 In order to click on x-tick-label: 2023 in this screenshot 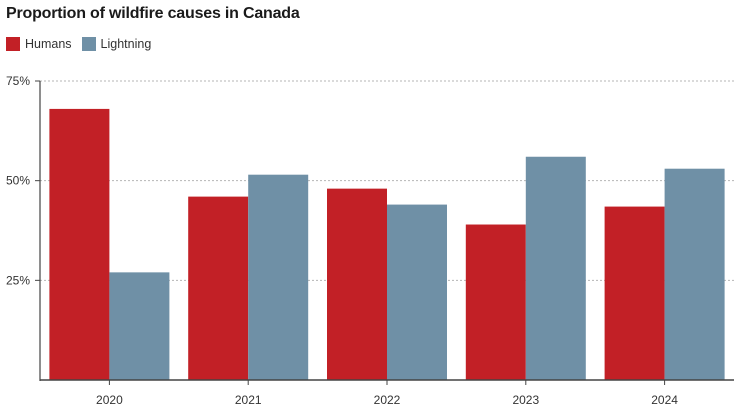, I will do `click(525, 400)`.